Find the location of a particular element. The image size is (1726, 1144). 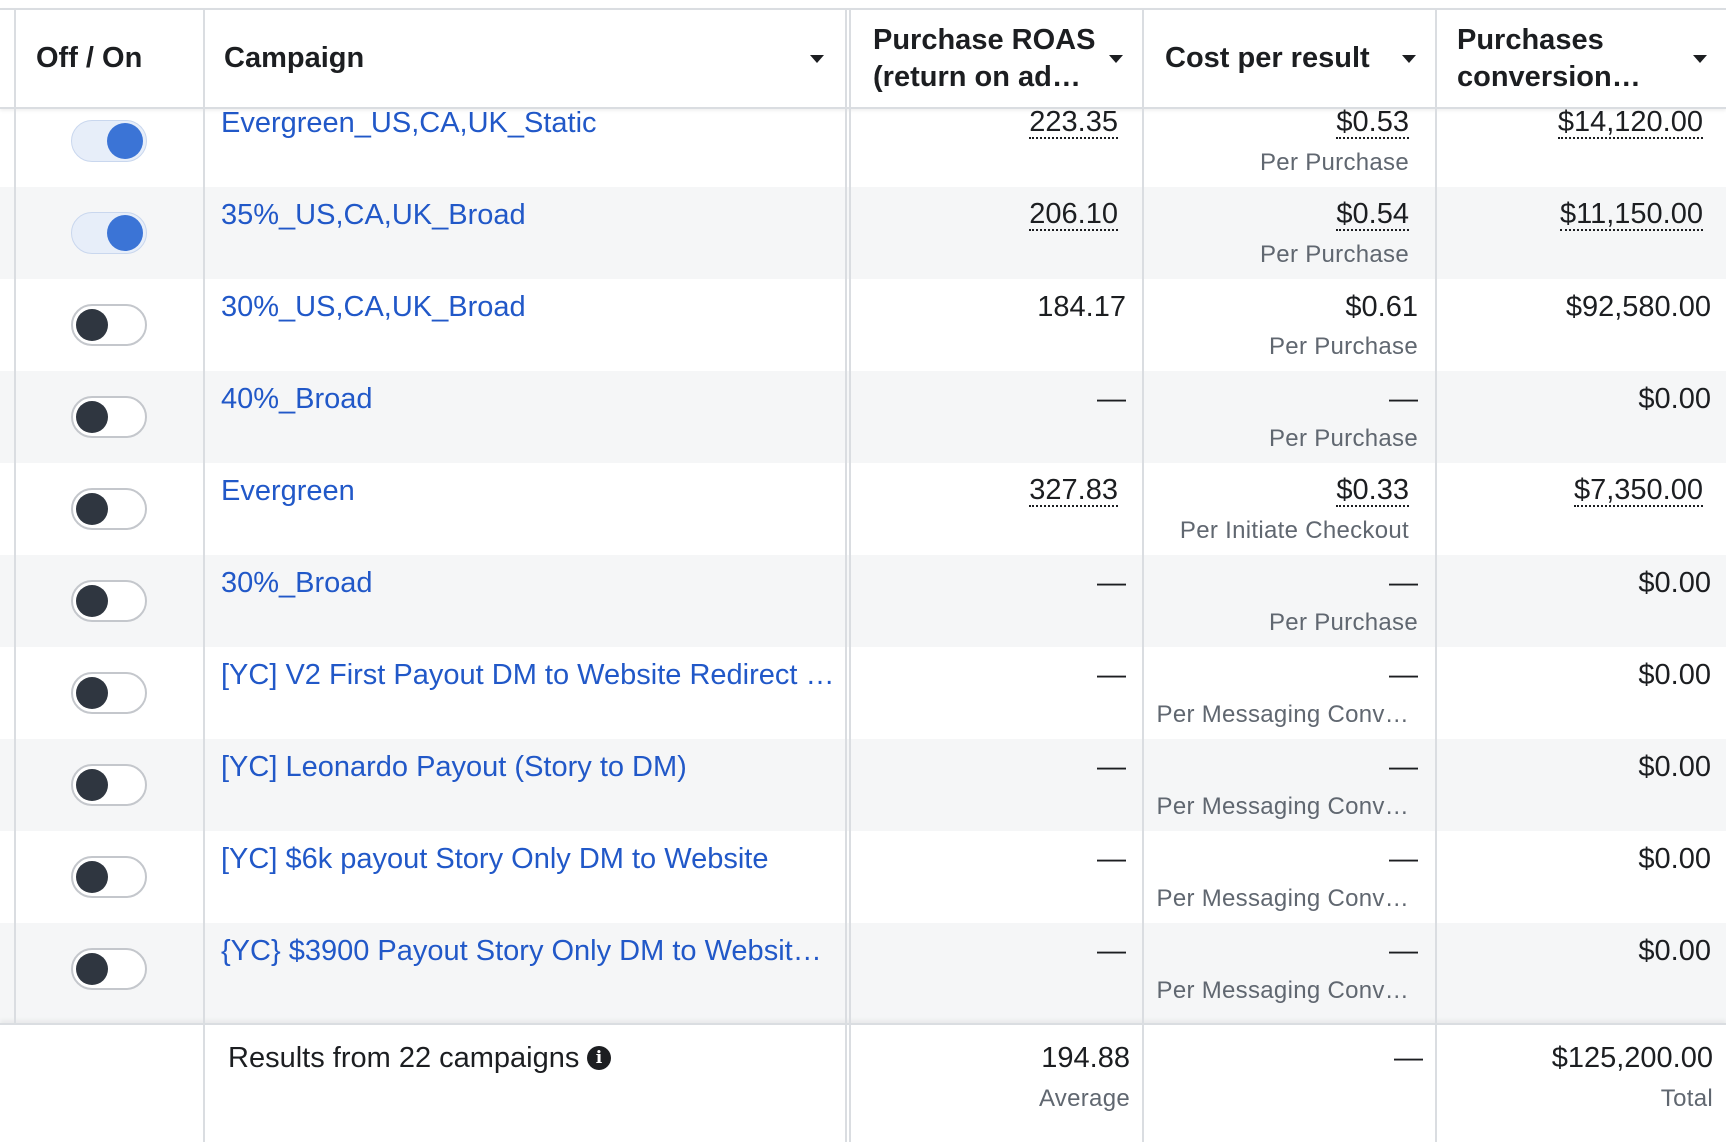

purchases-value: $14,120.00 is located at coordinates (1630, 122).